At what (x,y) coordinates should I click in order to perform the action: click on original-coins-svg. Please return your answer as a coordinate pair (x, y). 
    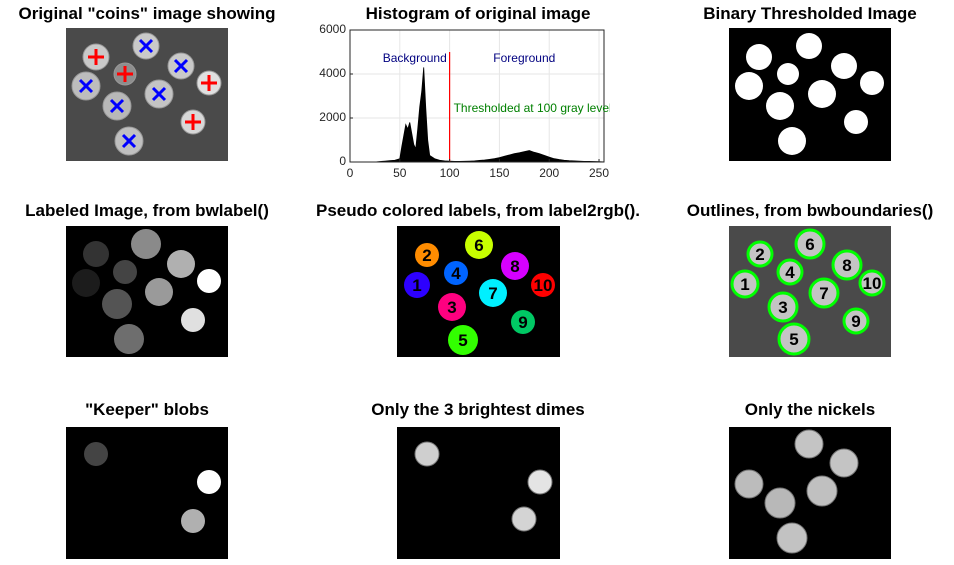
    Looking at the image, I should click on (147, 94).